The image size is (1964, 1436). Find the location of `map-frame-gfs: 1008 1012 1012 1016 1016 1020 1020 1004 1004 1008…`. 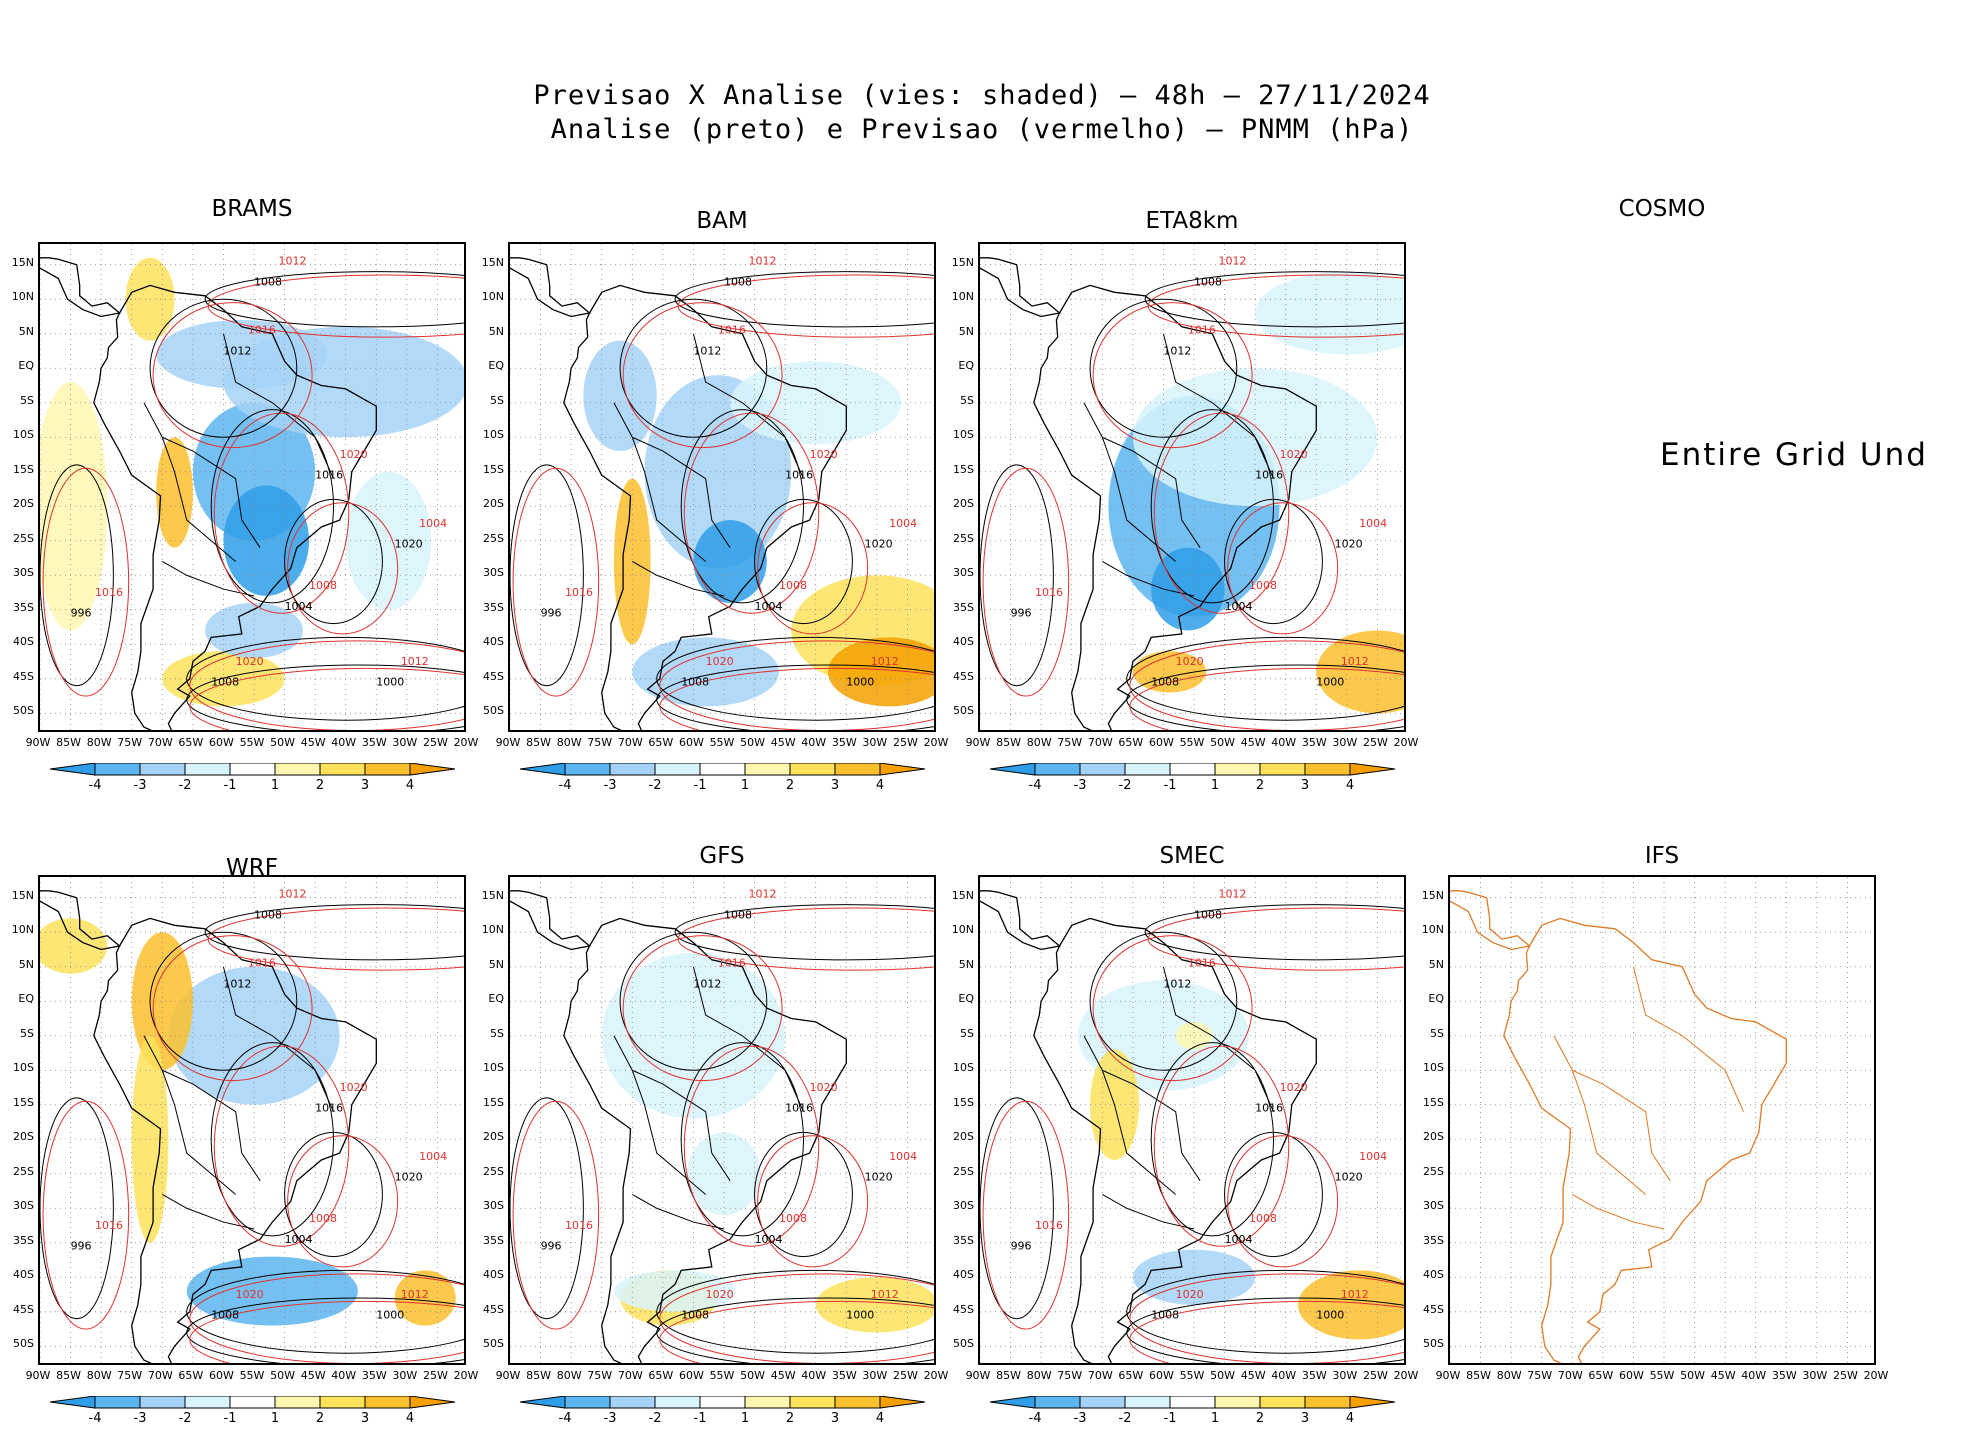

map-frame-gfs: 1008 1012 1012 1016 1016 1020 1020 1004 1004 1008… is located at coordinates (722, 1120).